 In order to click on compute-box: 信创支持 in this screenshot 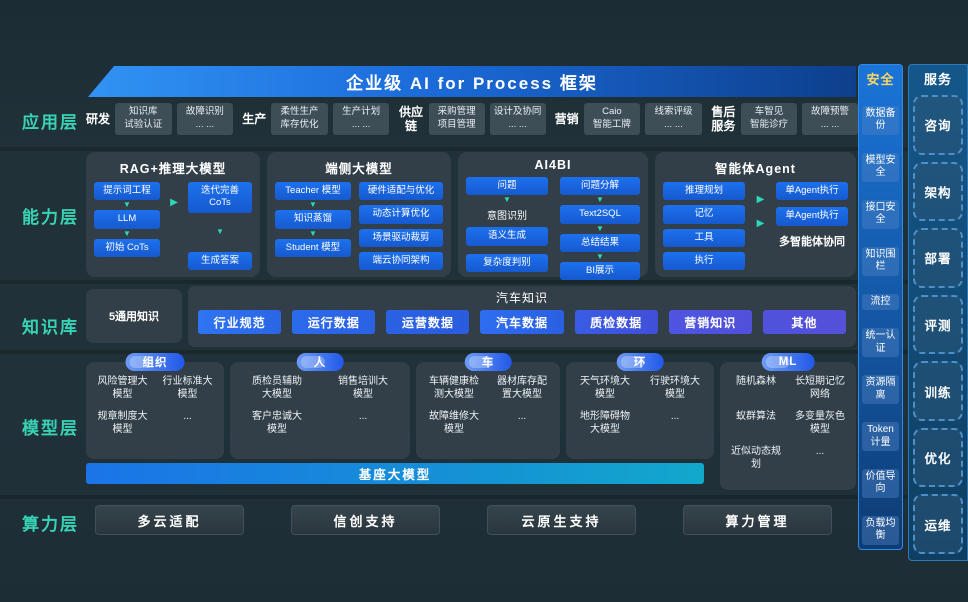, I will do `click(365, 520)`.